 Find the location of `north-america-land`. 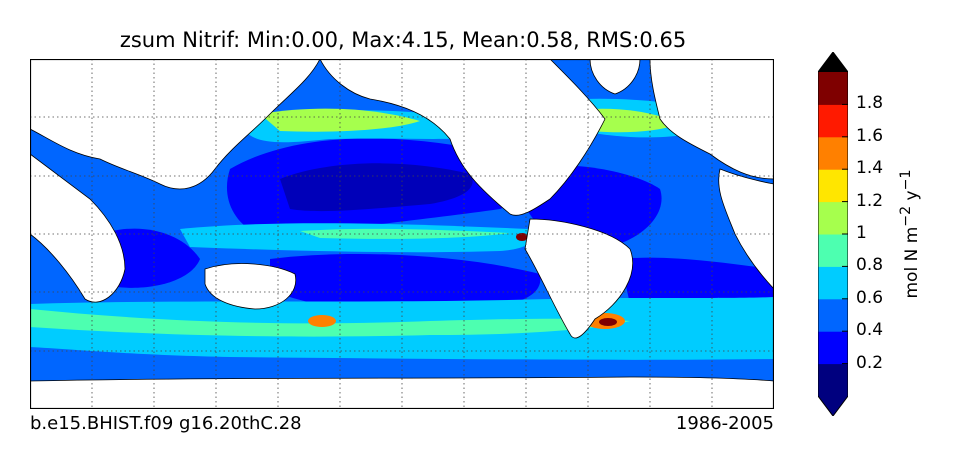

north-america-land is located at coordinates (462, 137).